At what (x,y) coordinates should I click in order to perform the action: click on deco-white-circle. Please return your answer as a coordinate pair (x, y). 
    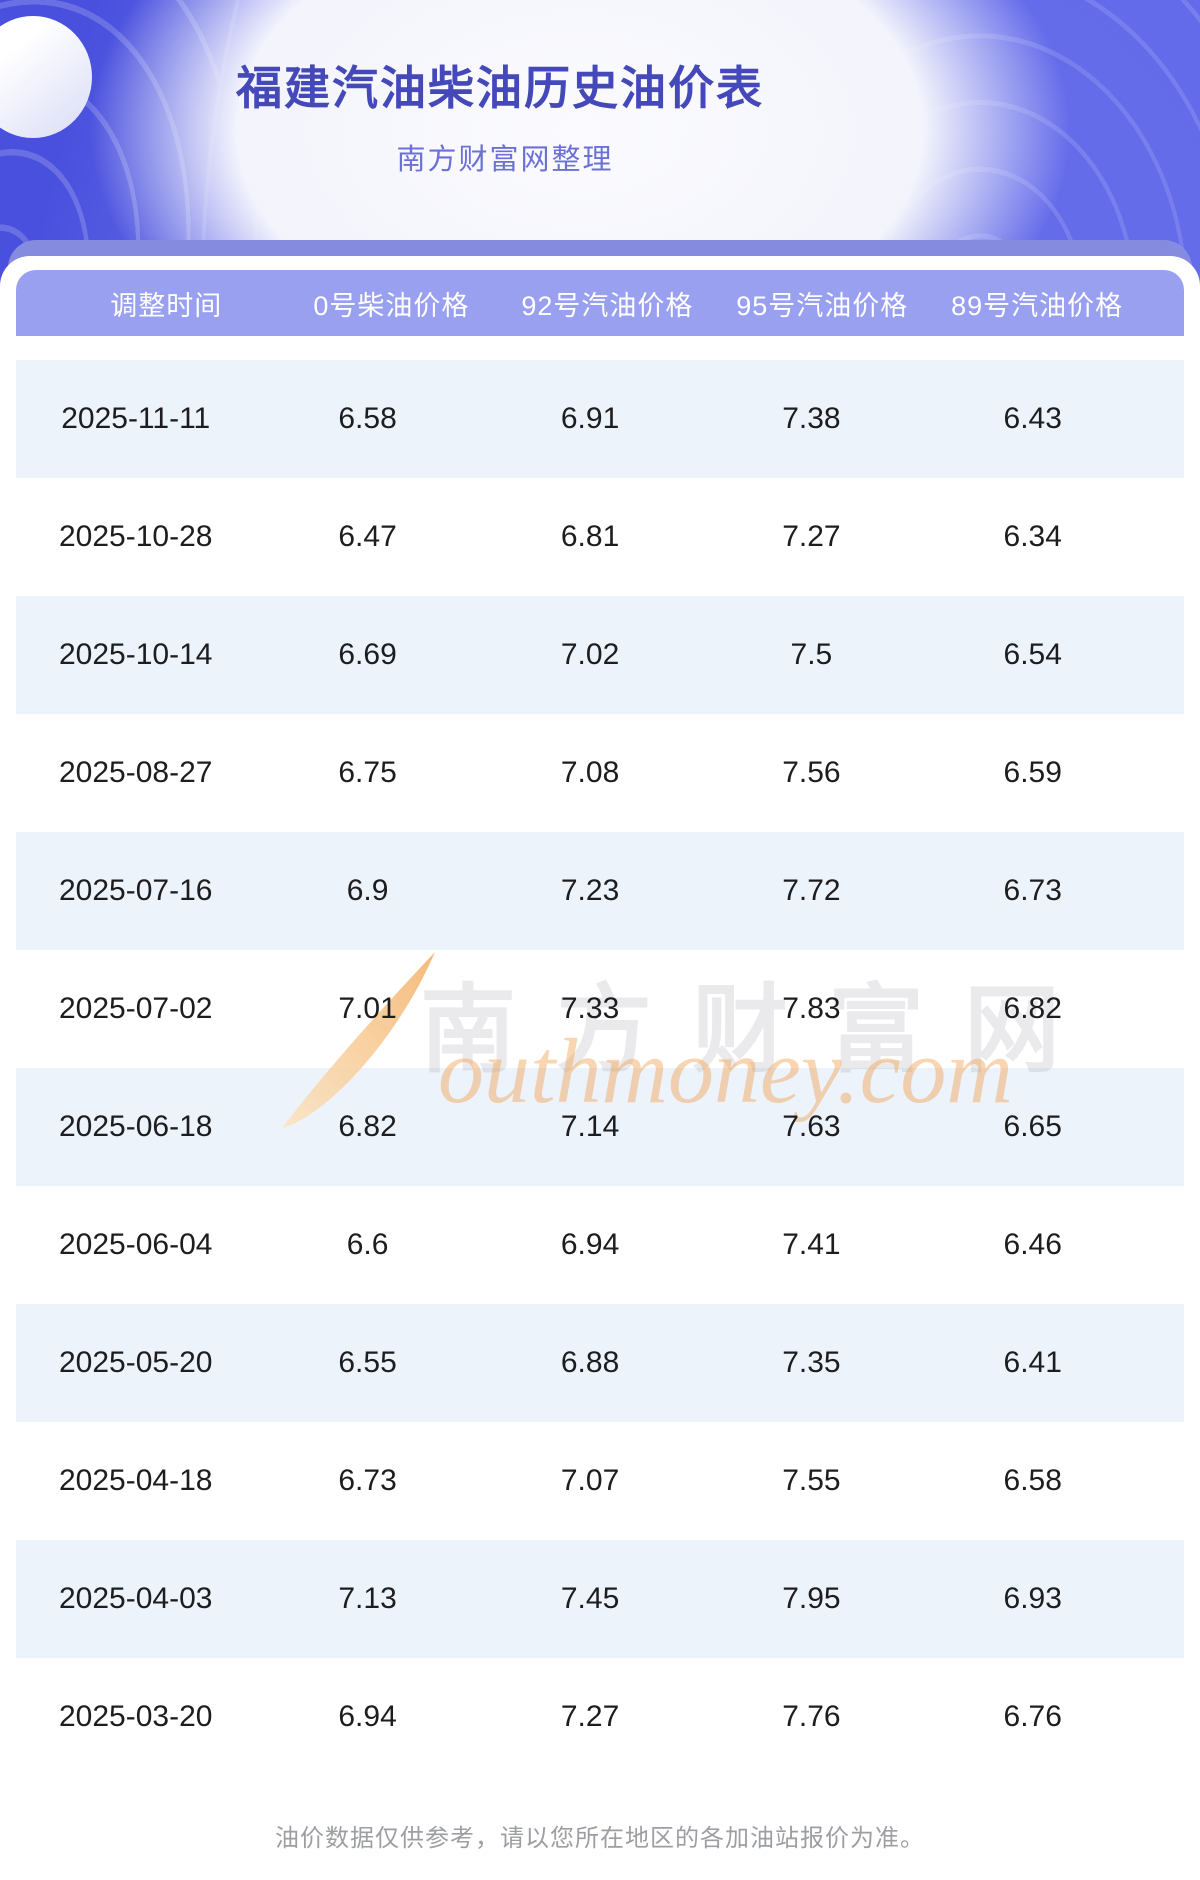
    Looking at the image, I should click on (46, 77).